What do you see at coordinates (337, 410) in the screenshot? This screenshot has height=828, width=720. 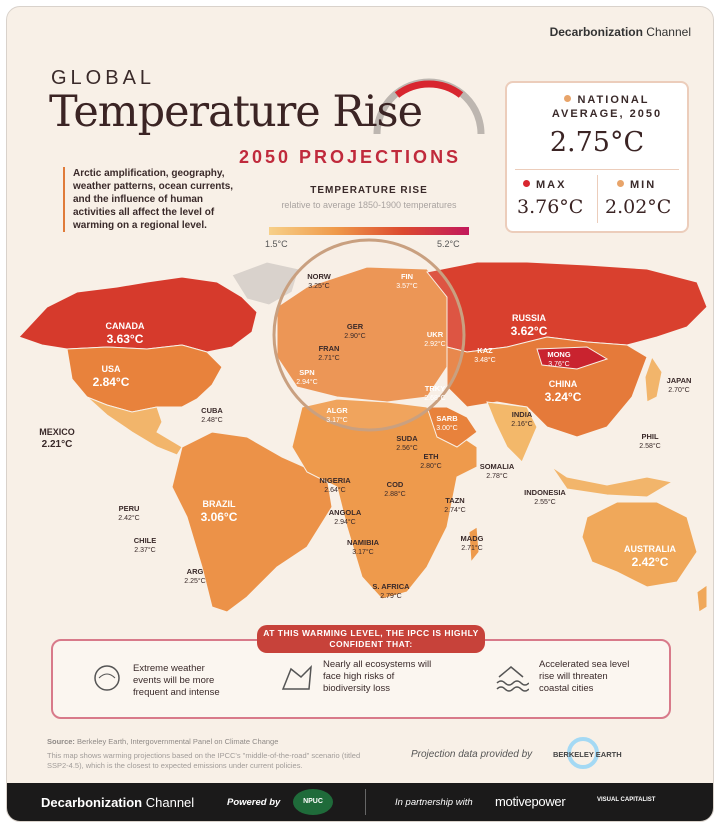 I see `country-name: ALGR` at bounding box center [337, 410].